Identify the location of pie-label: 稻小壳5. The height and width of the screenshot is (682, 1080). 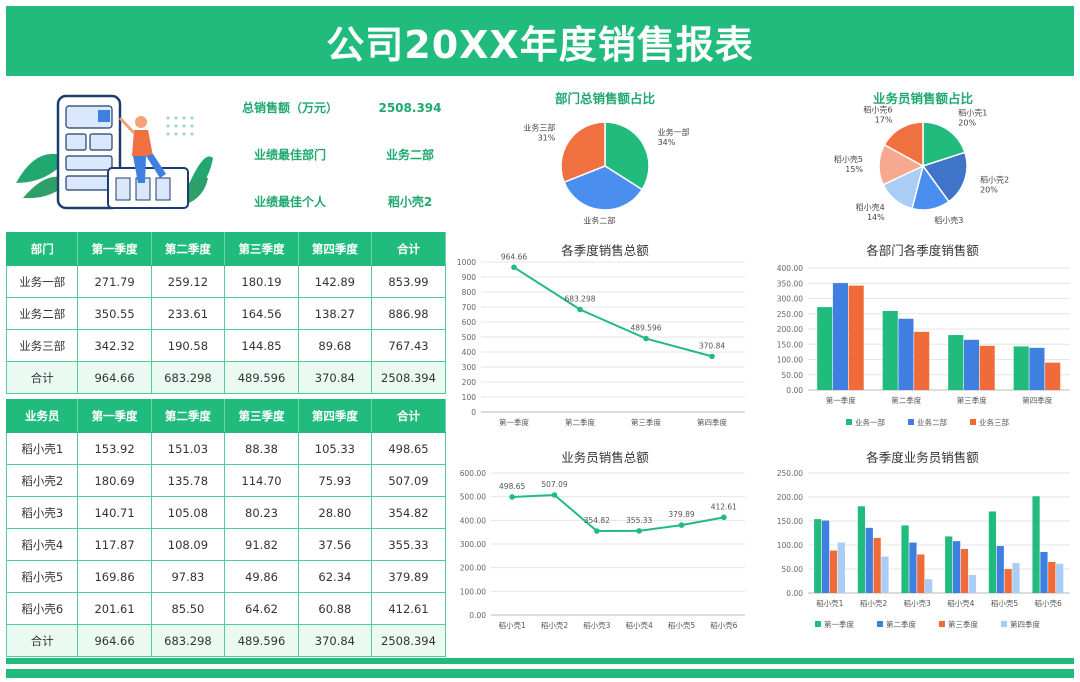
(848, 159).